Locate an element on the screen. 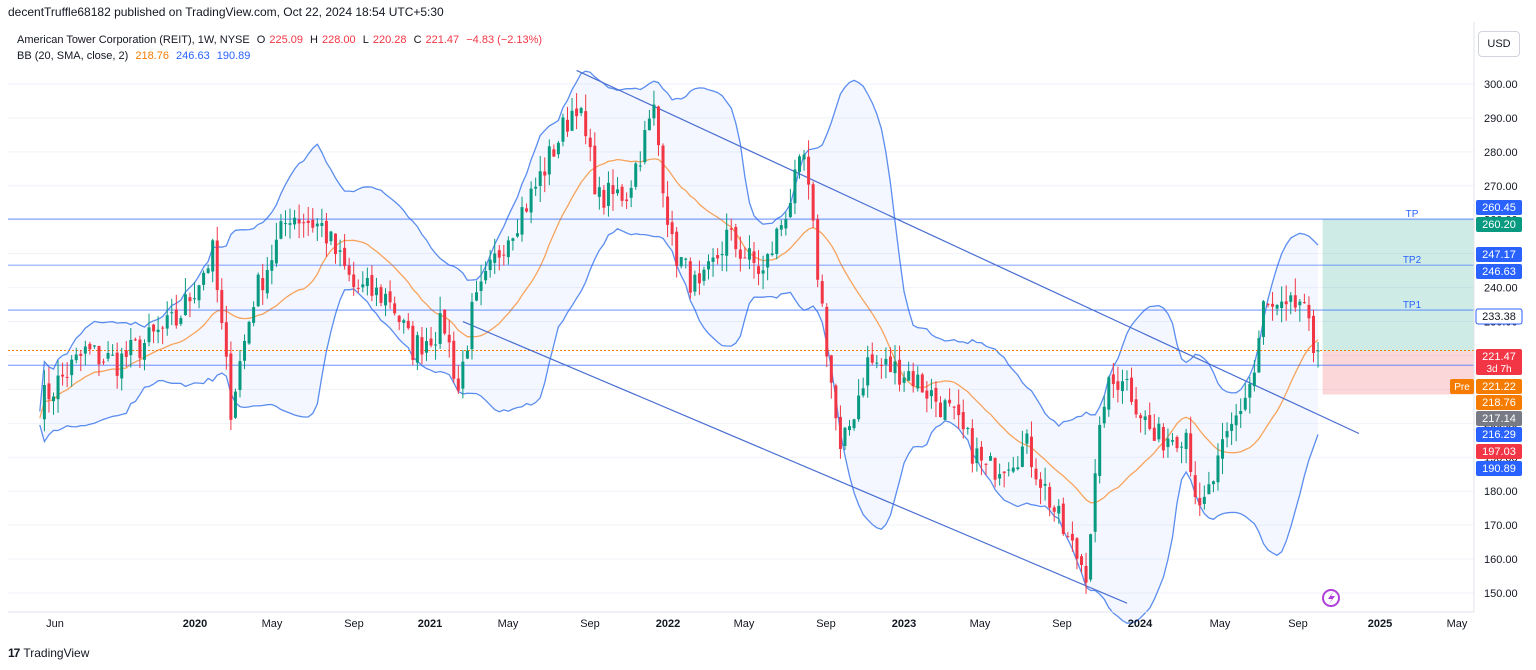 This screenshot has height=670, width=1536. change-value: −4.83 (−2.13%) is located at coordinates (504, 40).